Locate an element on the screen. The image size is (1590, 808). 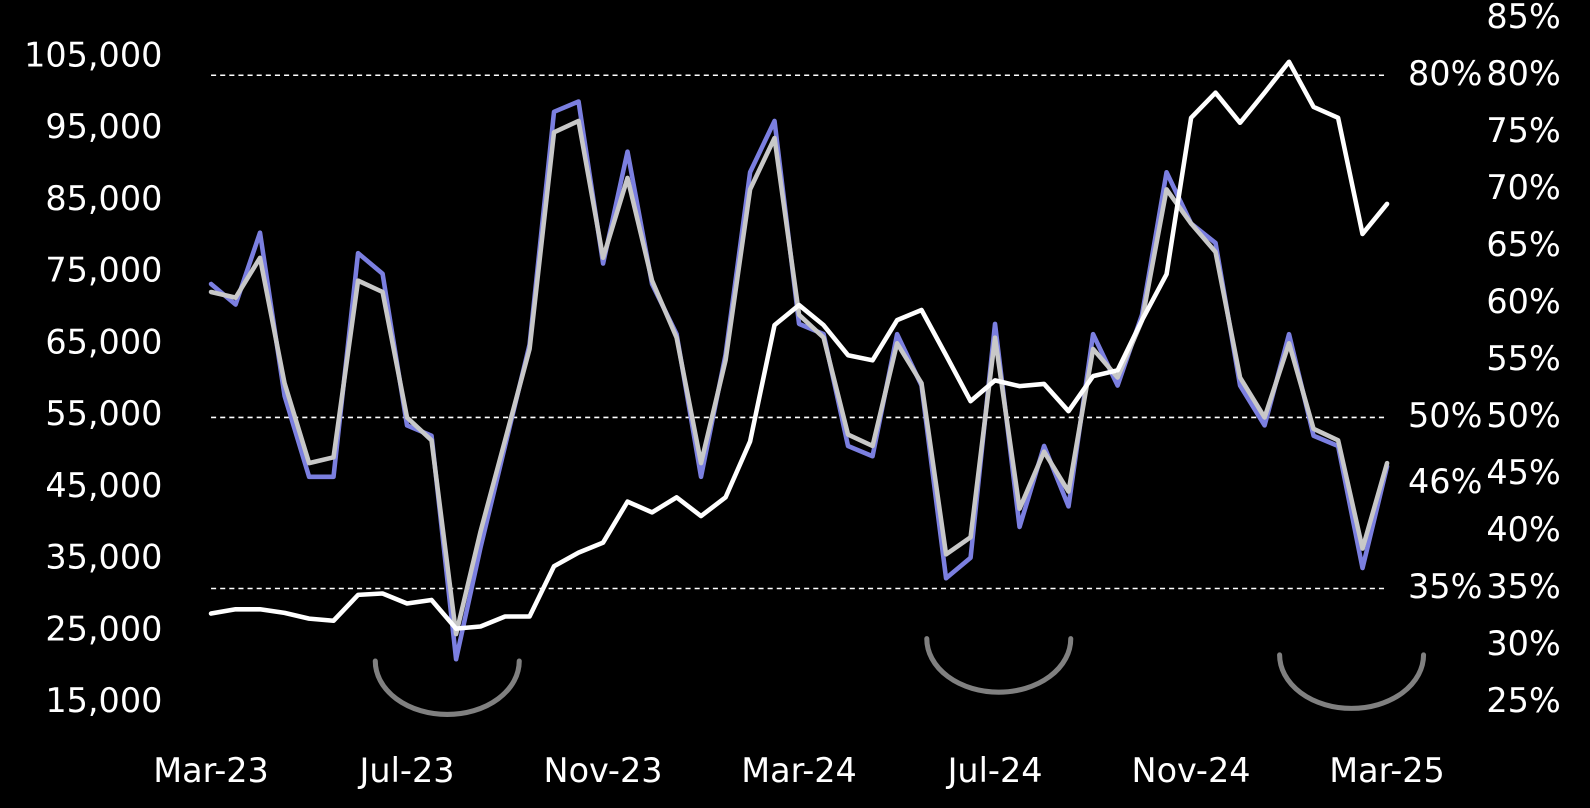
reference-label: 50% is located at coordinates (1445, 415).